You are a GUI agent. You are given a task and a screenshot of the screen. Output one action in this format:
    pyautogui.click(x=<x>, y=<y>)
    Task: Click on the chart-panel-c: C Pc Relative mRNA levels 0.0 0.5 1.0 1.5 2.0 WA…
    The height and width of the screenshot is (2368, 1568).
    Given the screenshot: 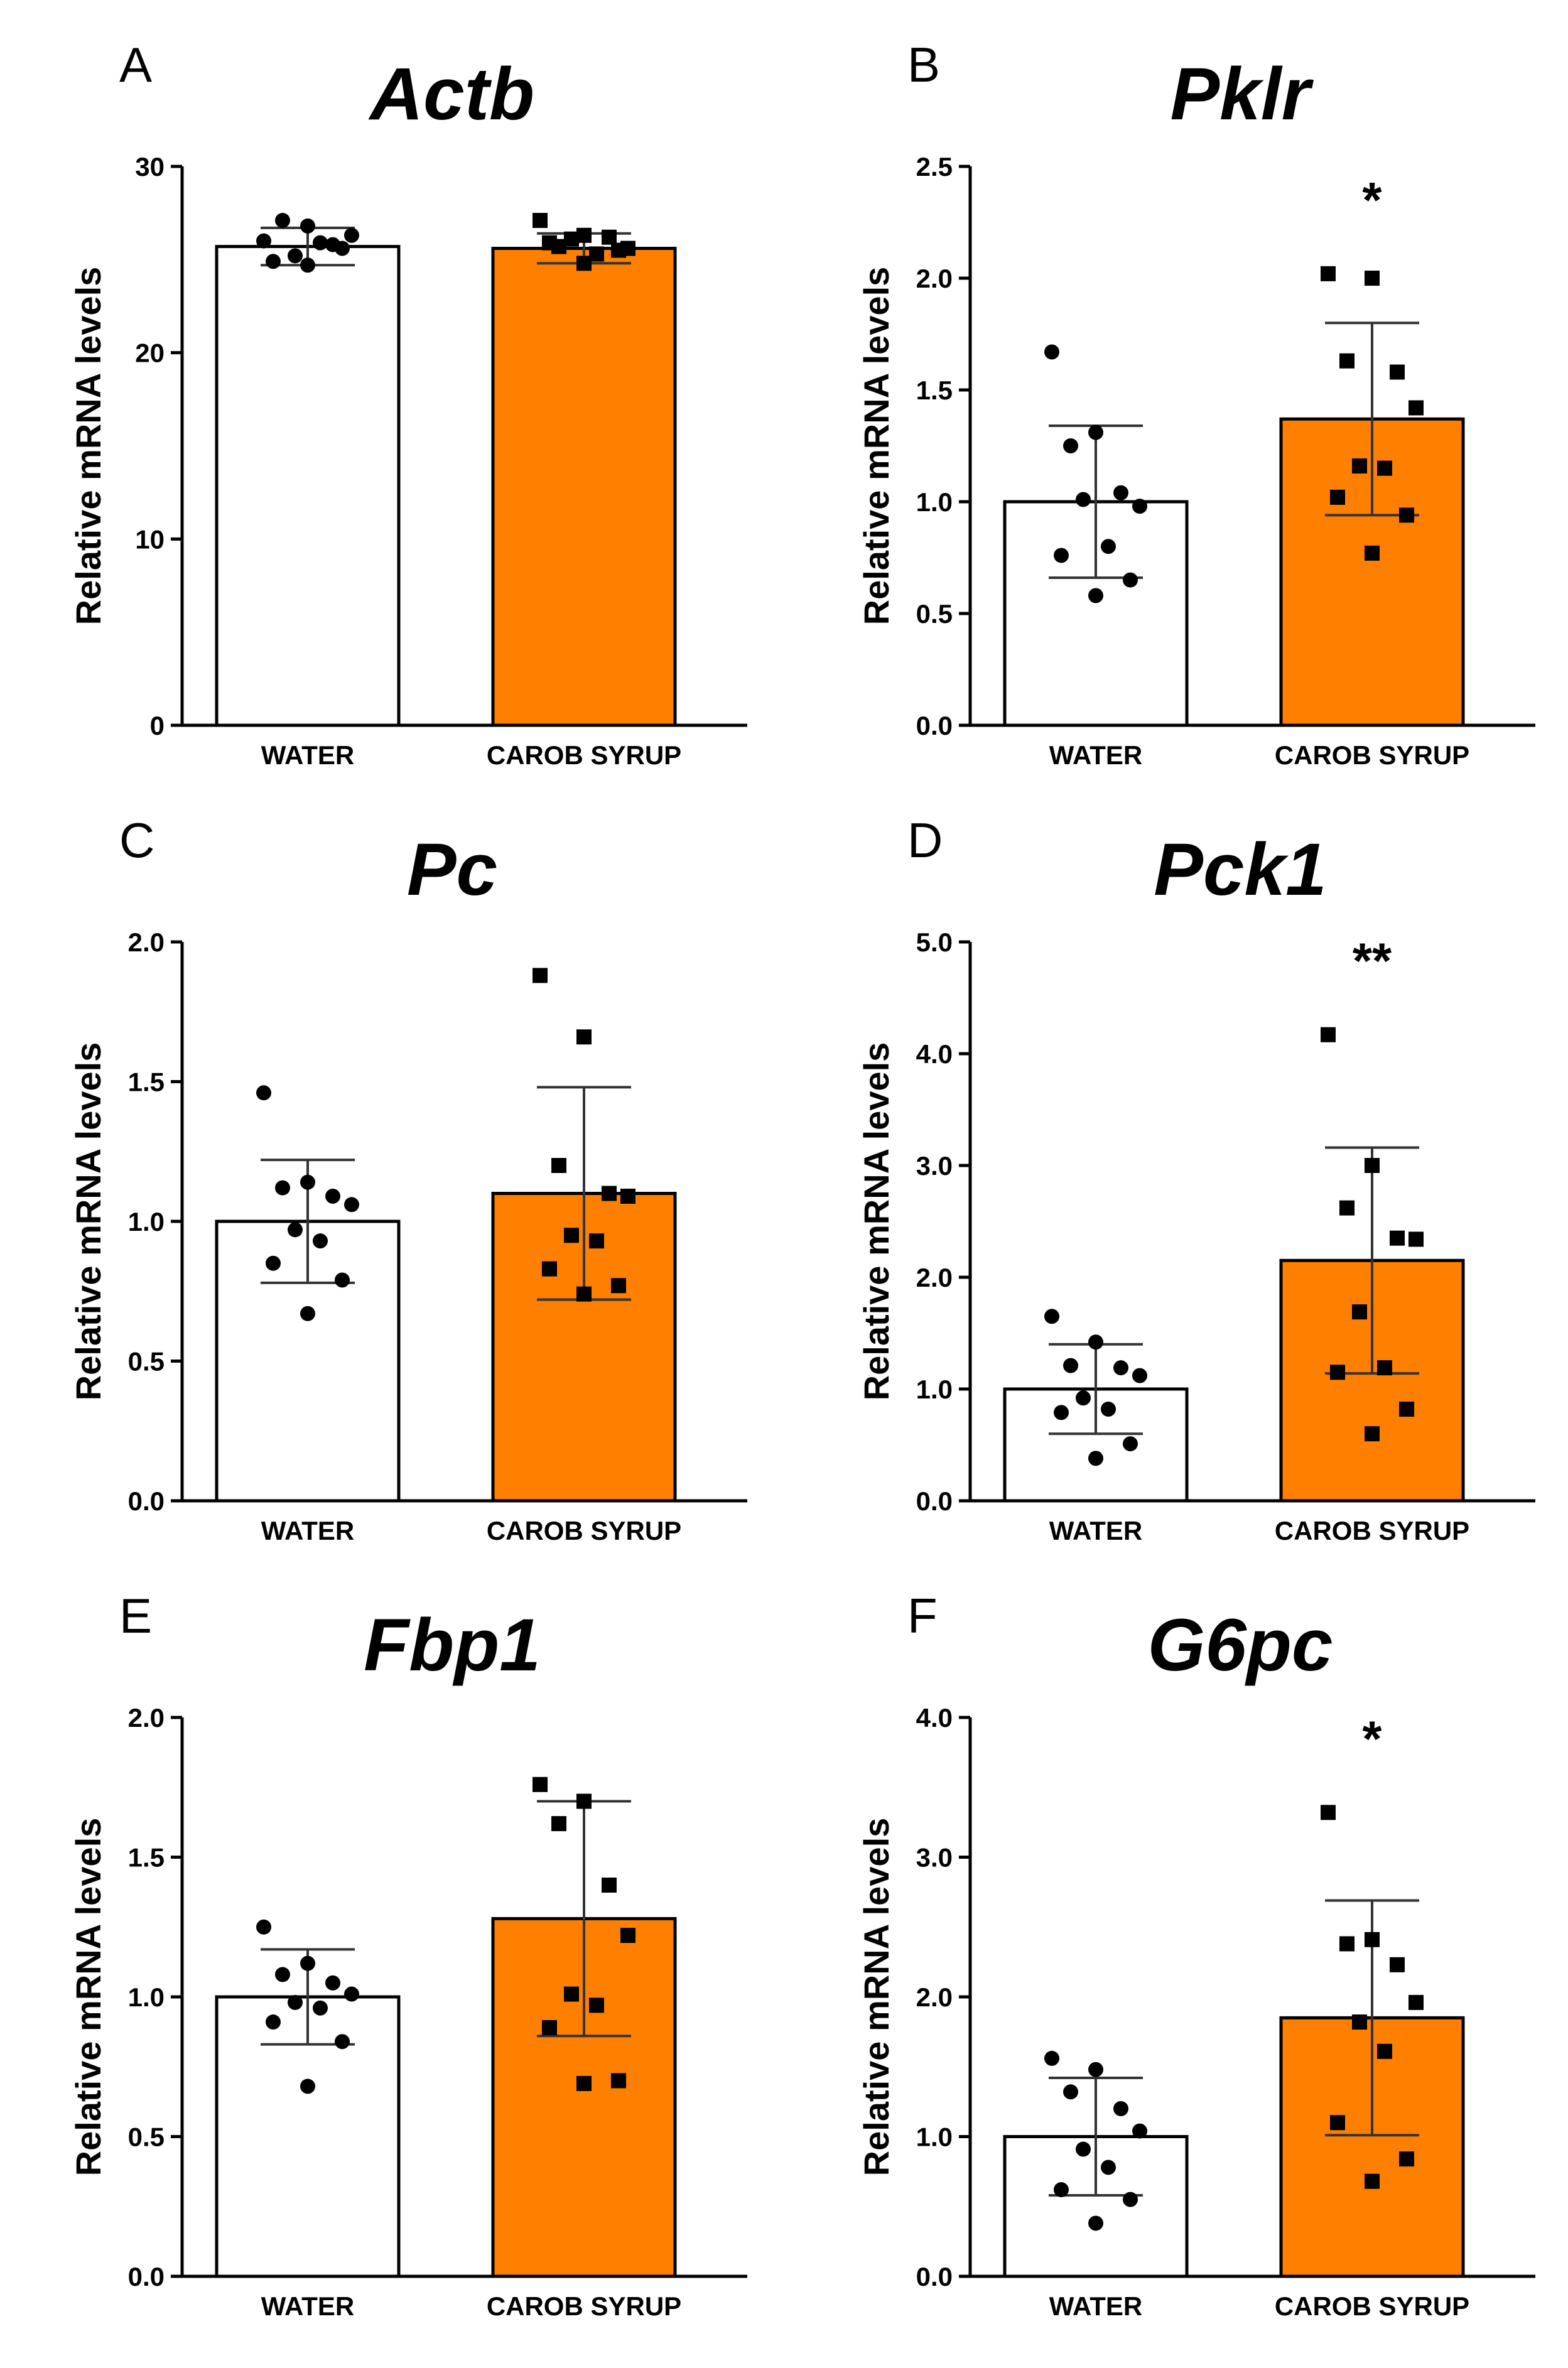 What is the action you would take?
    pyautogui.click(x=407, y=1179)
    